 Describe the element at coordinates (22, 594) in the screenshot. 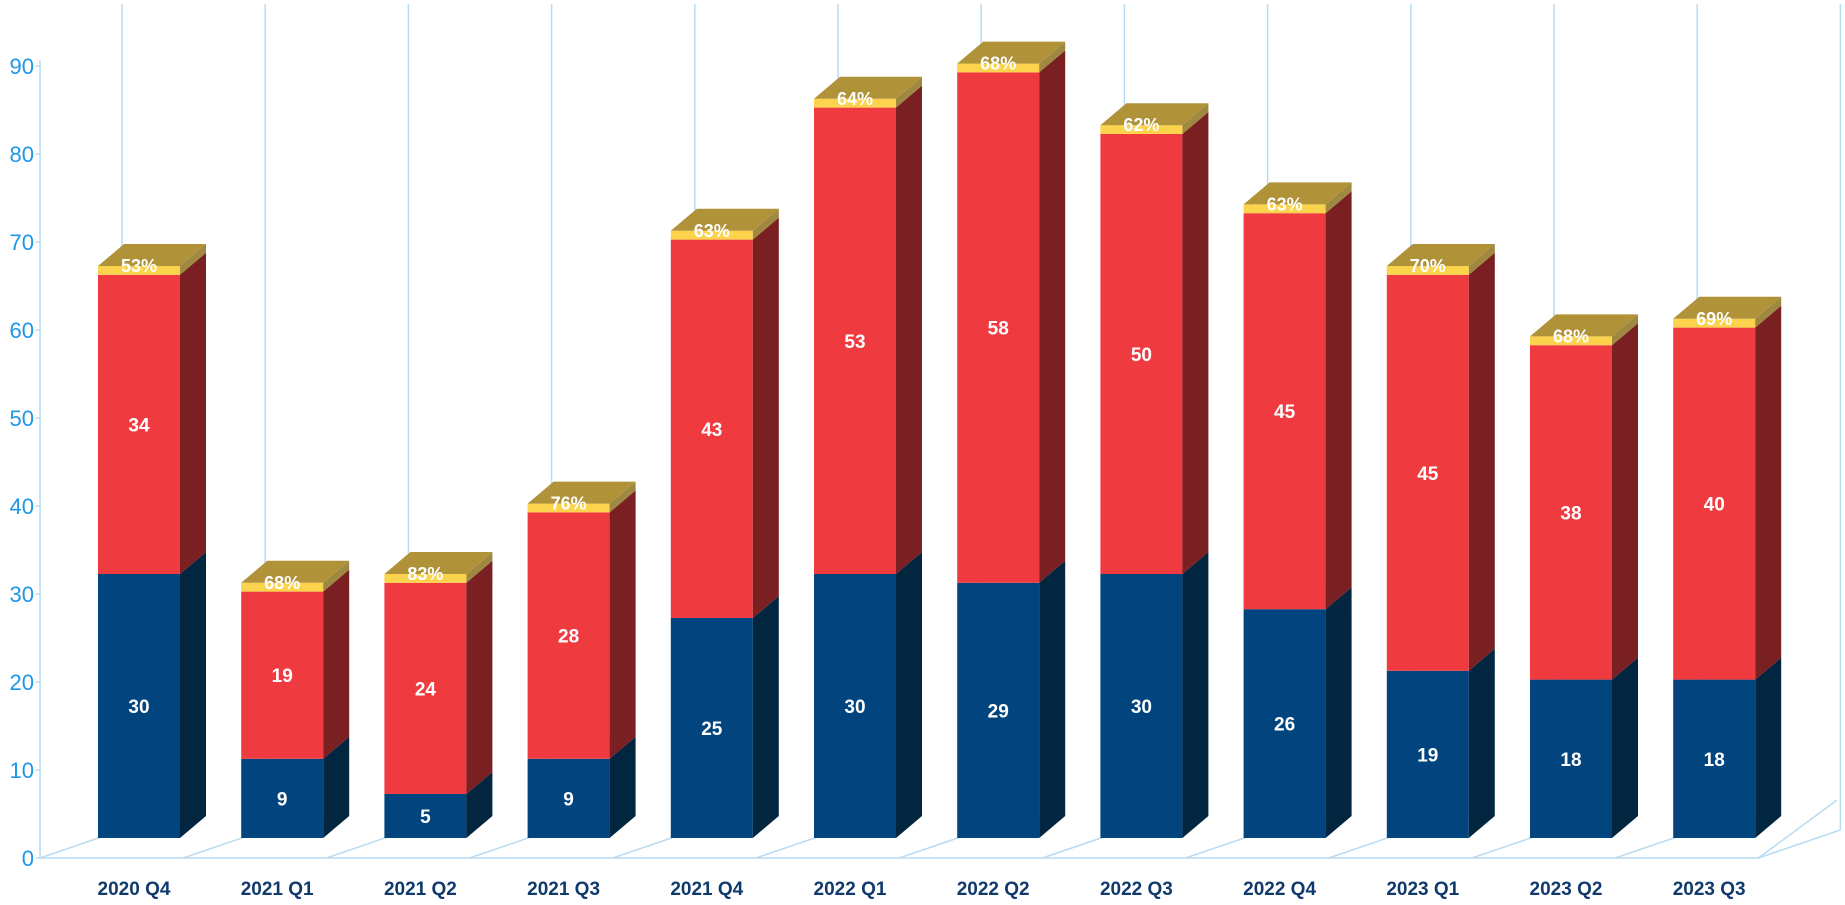

I see `y-tick-label: 30` at that location.